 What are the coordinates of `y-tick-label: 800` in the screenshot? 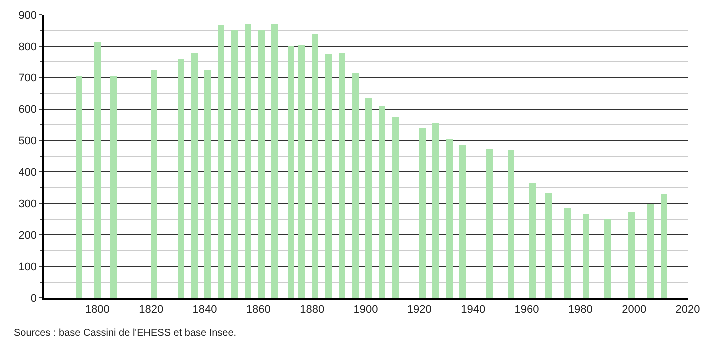 It's located at (28, 47).